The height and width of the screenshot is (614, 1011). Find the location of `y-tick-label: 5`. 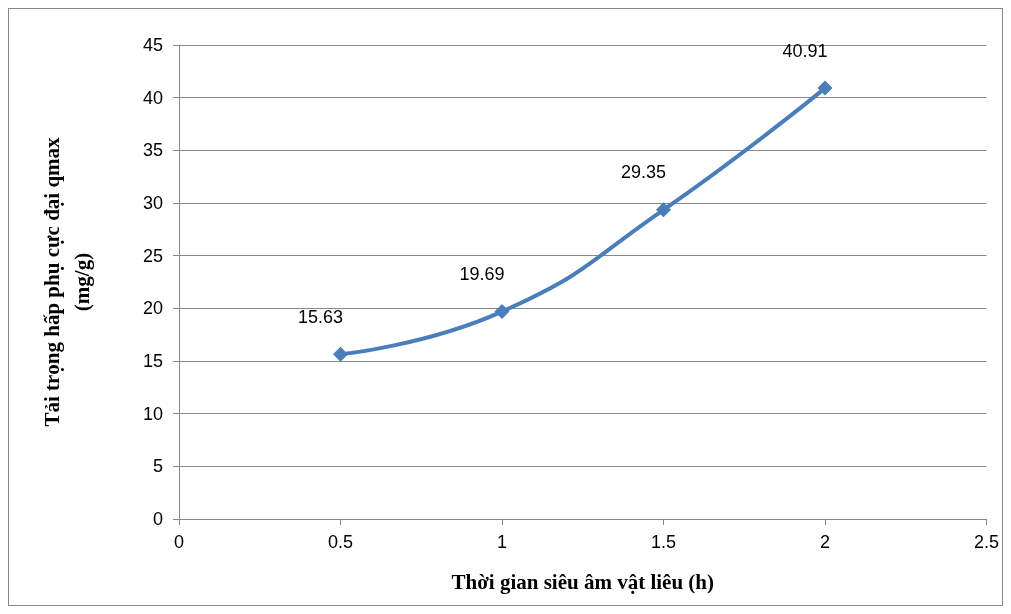

y-tick-label: 5 is located at coordinates (157, 466).